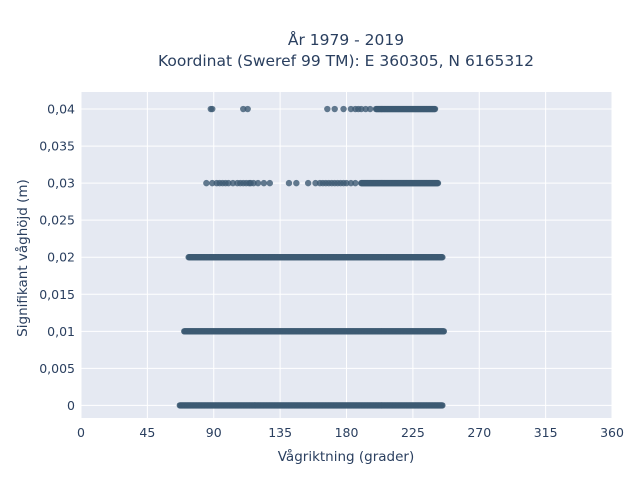  I want to click on y-axis-label: Signifikant våghöjd (m), so click(22, 258).